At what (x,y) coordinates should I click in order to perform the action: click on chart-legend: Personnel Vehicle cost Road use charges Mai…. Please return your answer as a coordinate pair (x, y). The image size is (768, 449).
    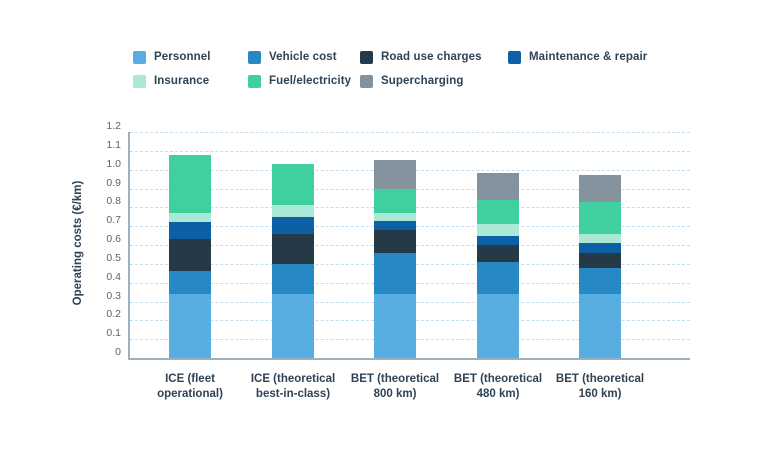
    Looking at the image, I should click on (390, 69).